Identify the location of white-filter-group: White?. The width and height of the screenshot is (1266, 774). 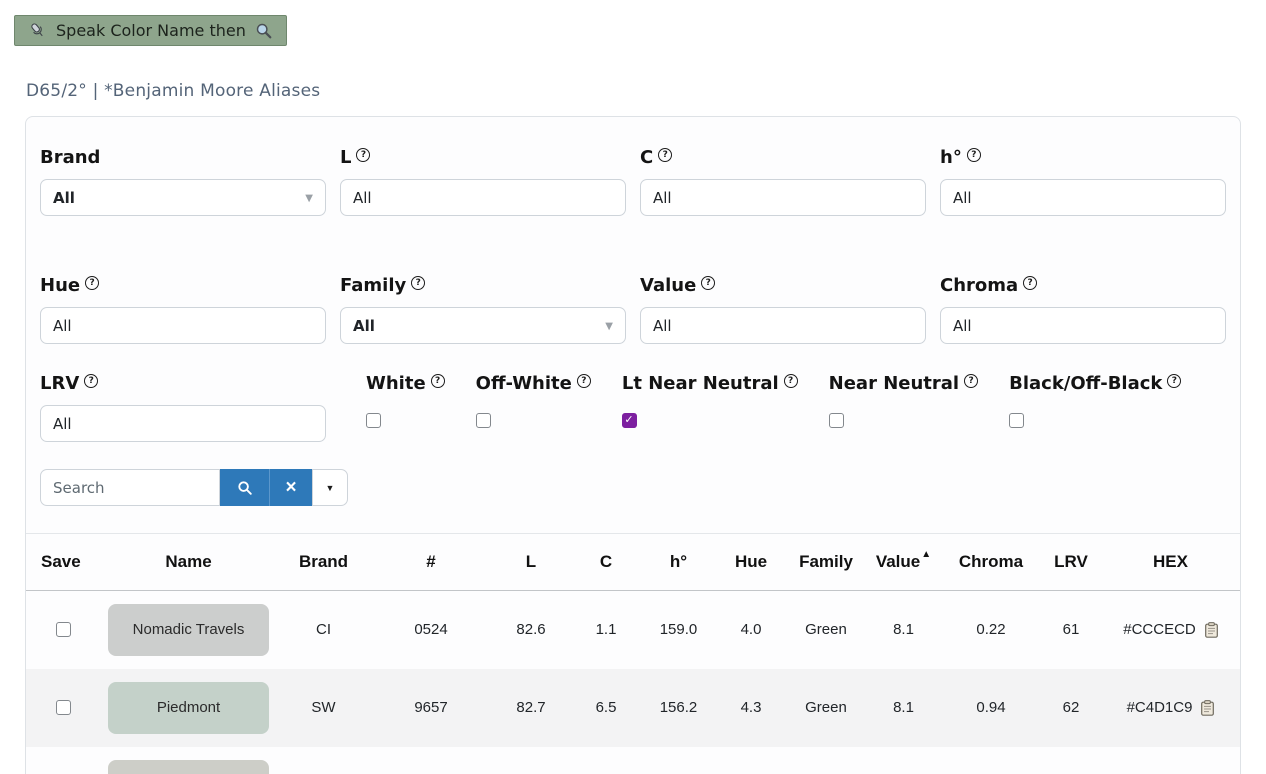
(405, 400).